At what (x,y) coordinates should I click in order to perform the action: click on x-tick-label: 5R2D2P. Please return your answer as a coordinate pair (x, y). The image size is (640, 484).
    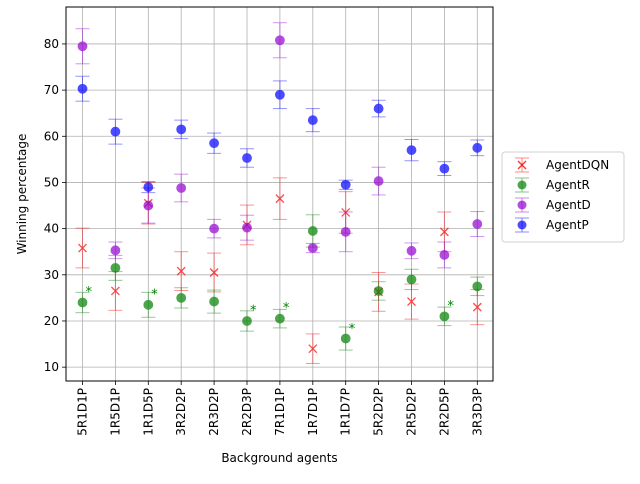
    Looking at the image, I should click on (379, 412).